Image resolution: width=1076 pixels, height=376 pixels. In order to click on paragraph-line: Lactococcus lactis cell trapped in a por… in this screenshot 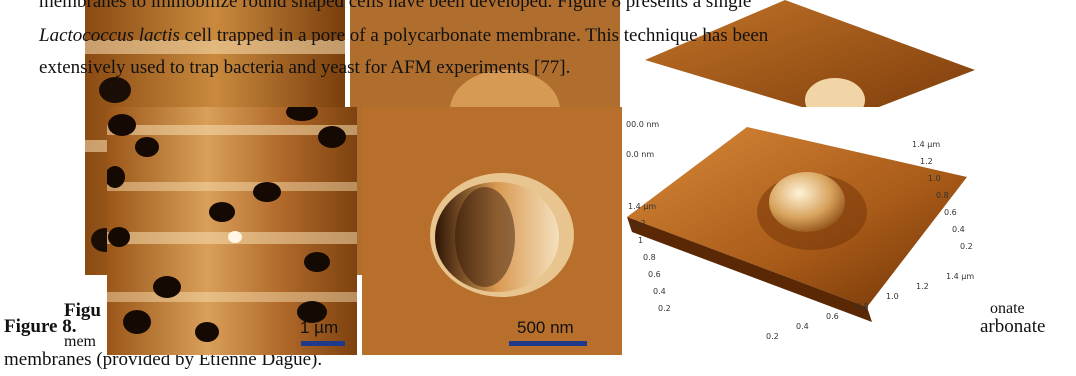, I will do `click(403, 36)`.